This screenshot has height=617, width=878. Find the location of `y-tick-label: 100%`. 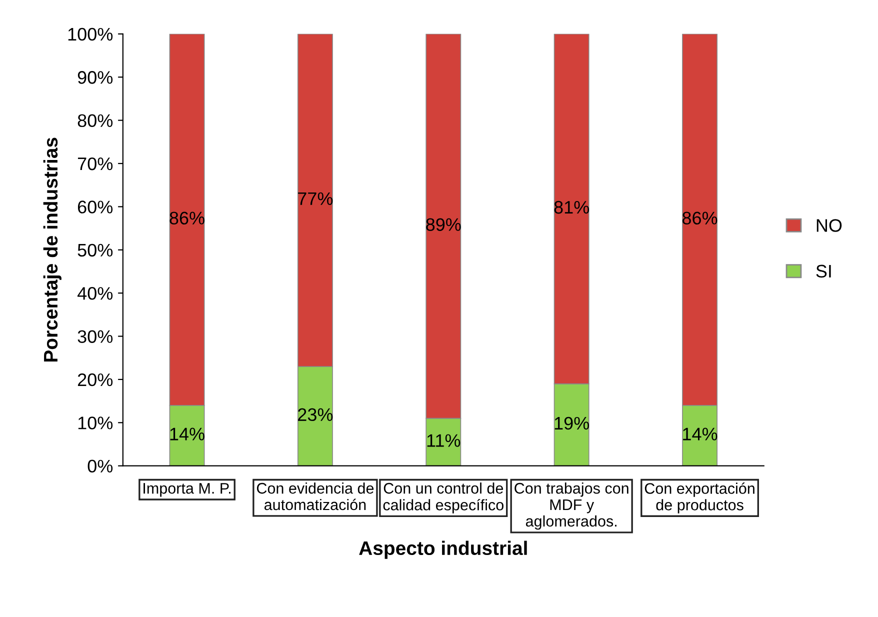

y-tick-label: 100% is located at coordinates (90, 34).